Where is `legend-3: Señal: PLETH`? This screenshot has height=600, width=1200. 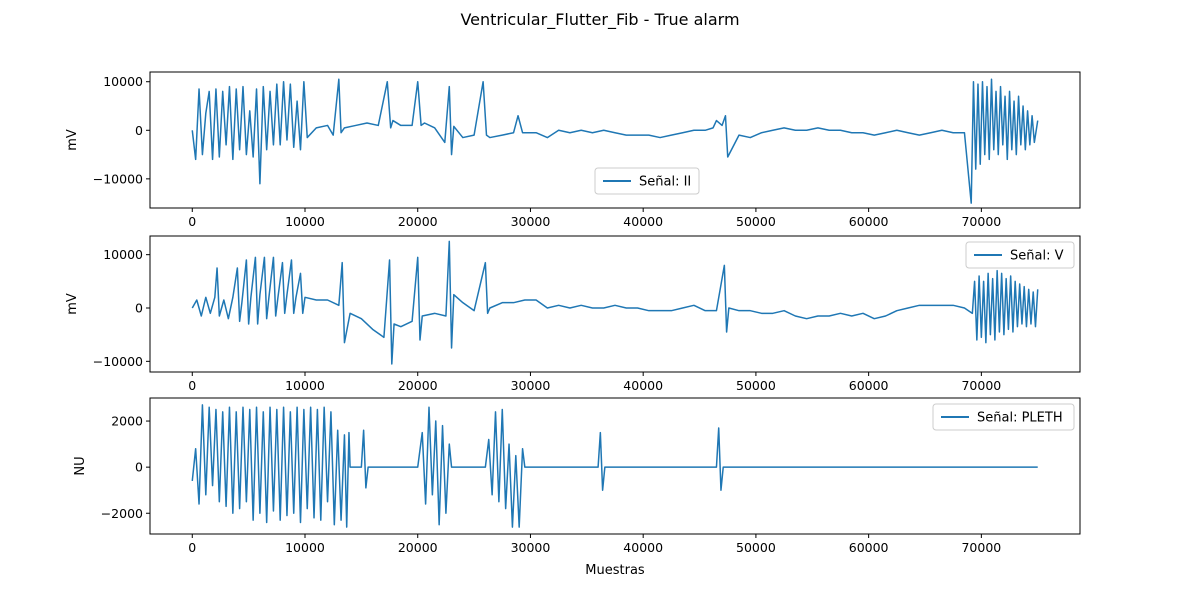 legend-3: Señal: PLETH is located at coordinates (1003, 417).